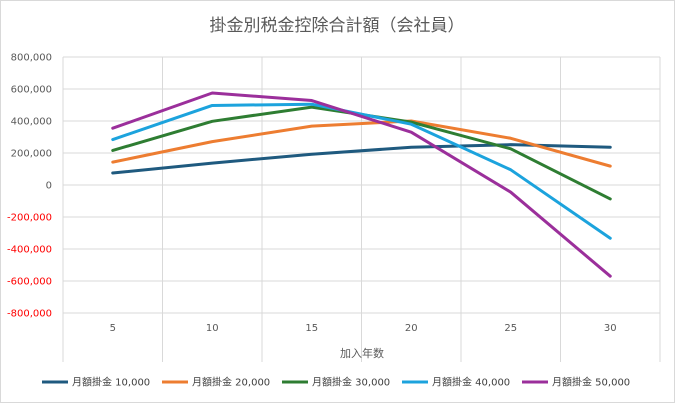  Describe the element at coordinates (311, 328) in the screenshot. I see `x-tick-label: 15` at that location.